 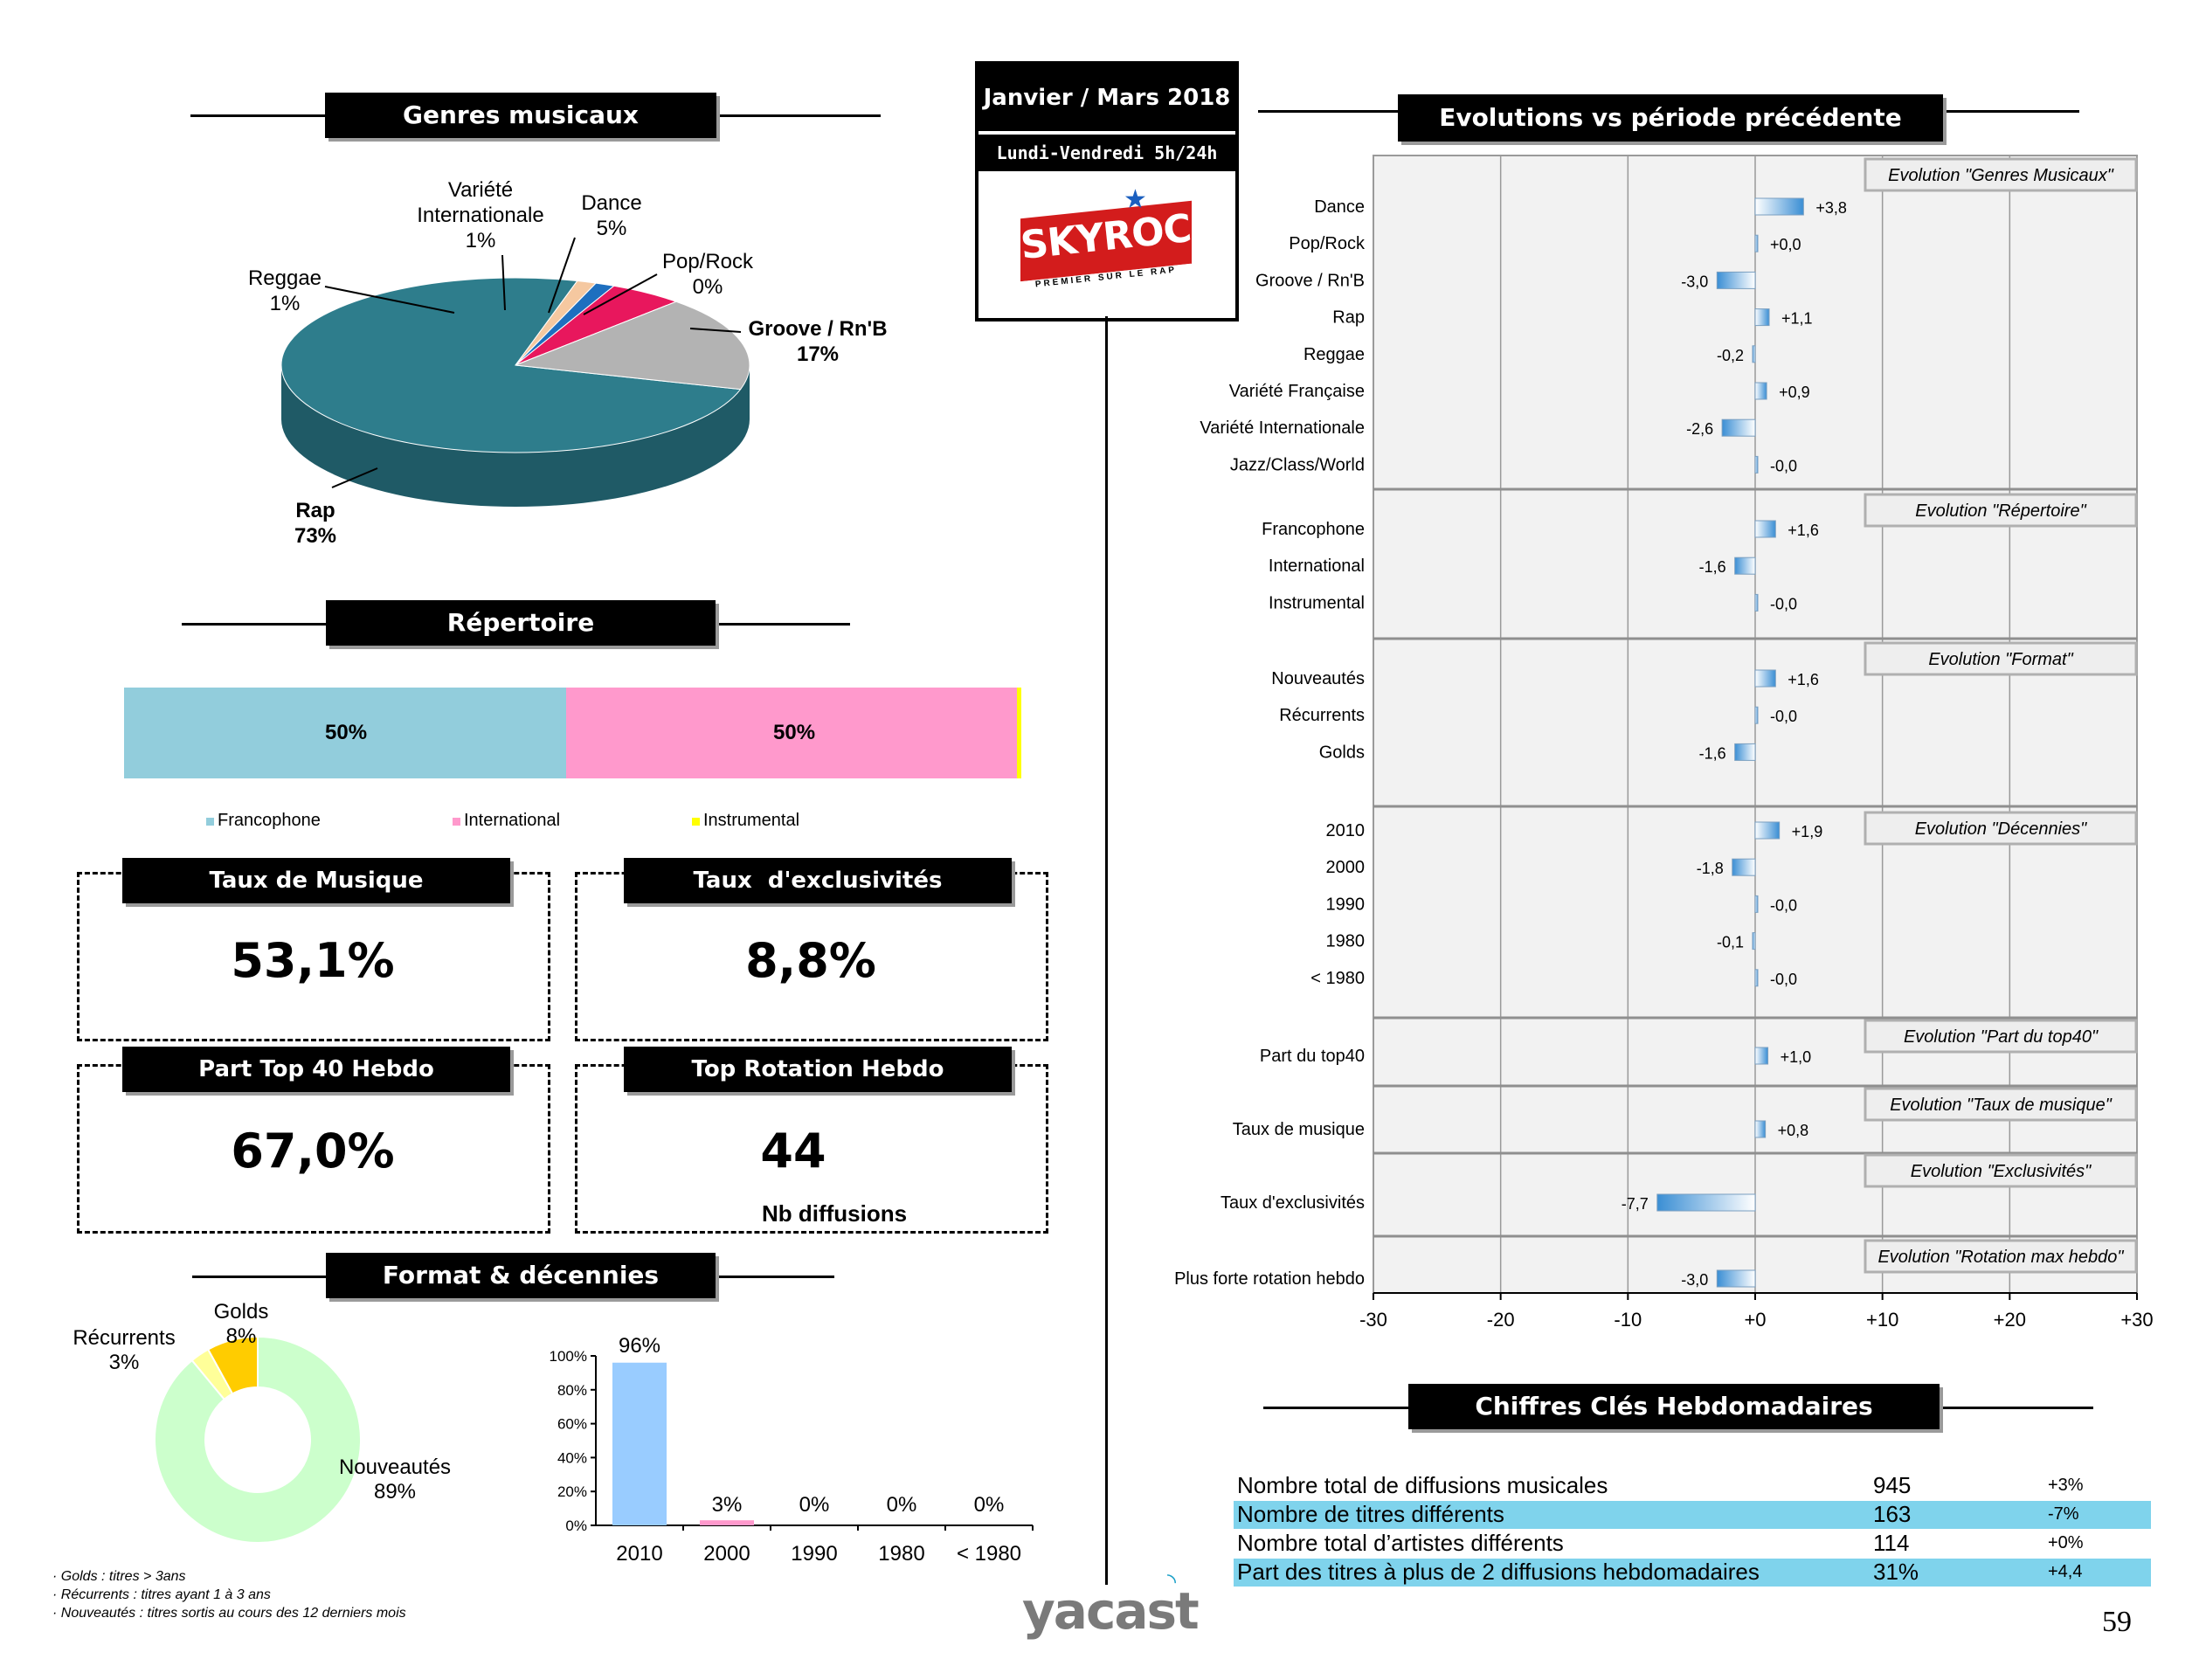 What do you see at coordinates (1293, 1203) in the screenshot?
I see `row-label: Taux d'exclusivités` at bounding box center [1293, 1203].